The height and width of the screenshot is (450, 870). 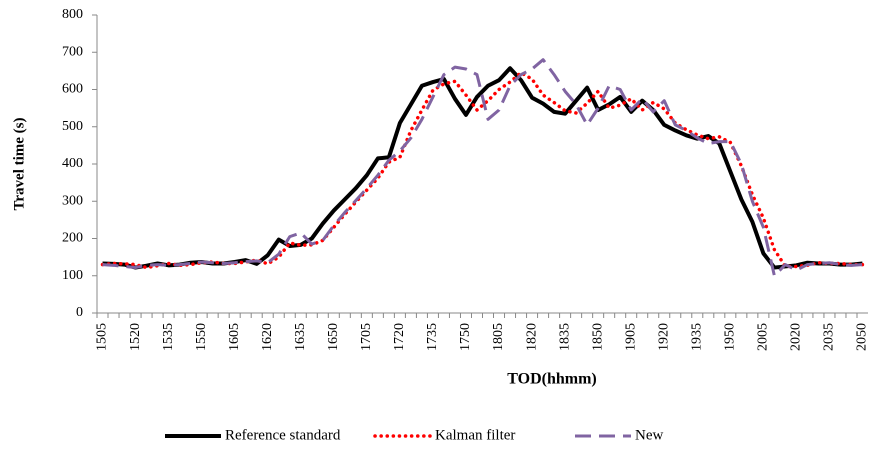 What do you see at coordinates (696, 337) in the screenshot?
I see `x-tick-label: 1935` at bounding box center [696, 337].